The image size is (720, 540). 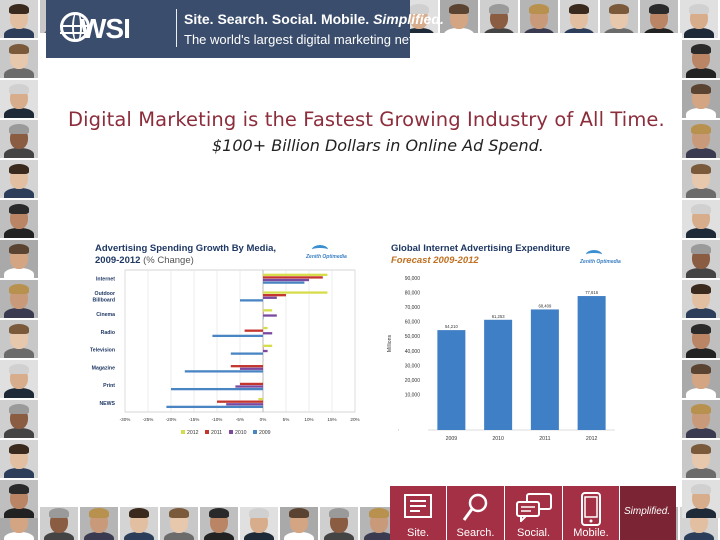 I want to click on nav-social-button: Social., so click(x=534, y=513).